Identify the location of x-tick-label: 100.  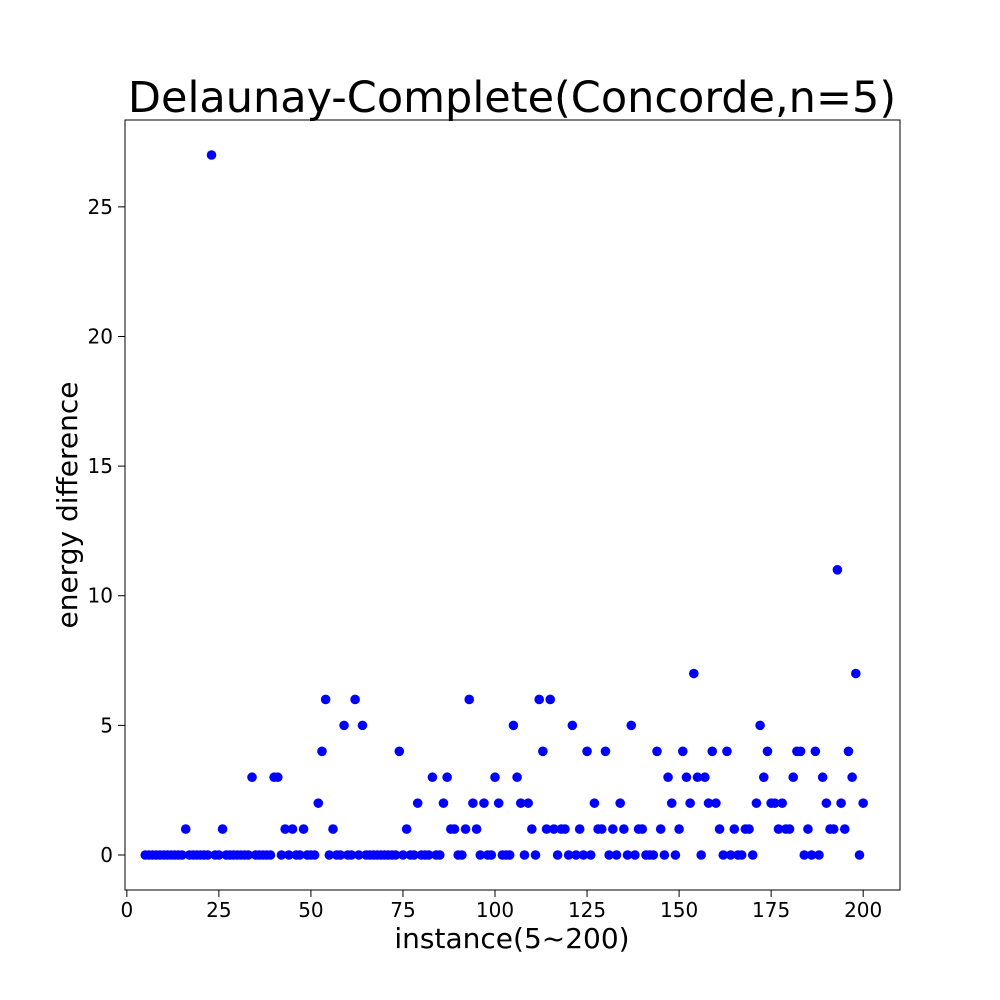
(495, 910).